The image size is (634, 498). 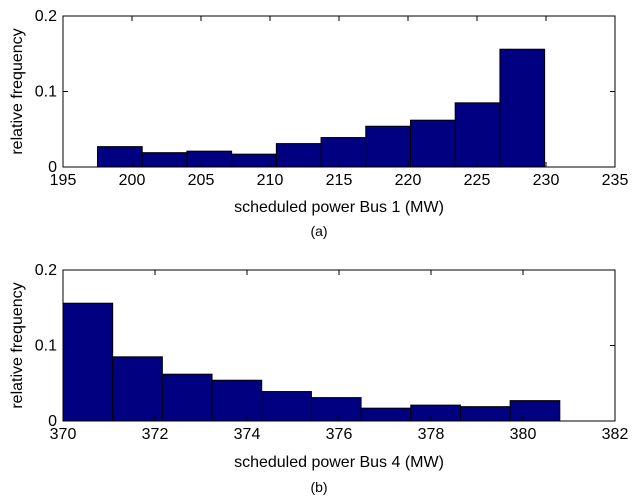 I want to click on x-tick-label: 195, so click(x=63, y=180).